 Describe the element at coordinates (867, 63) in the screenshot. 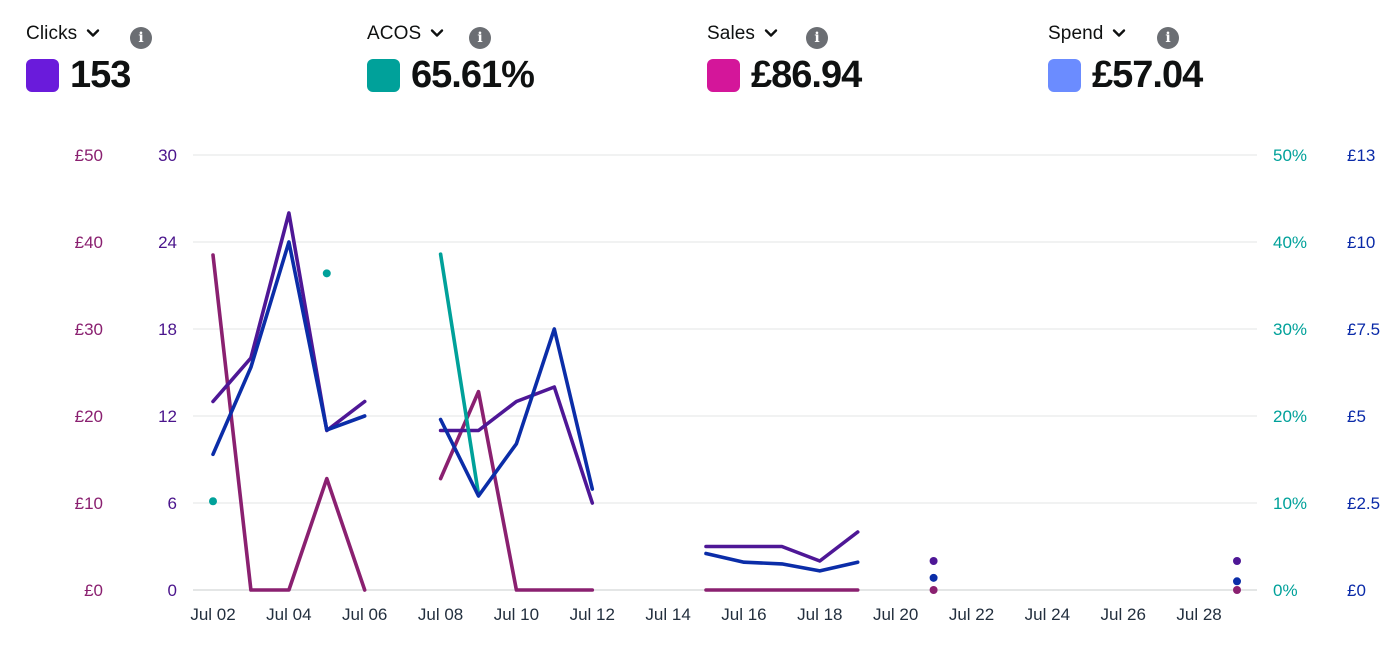

I see `metric-card-sales: Sales i £86.94` at that location.